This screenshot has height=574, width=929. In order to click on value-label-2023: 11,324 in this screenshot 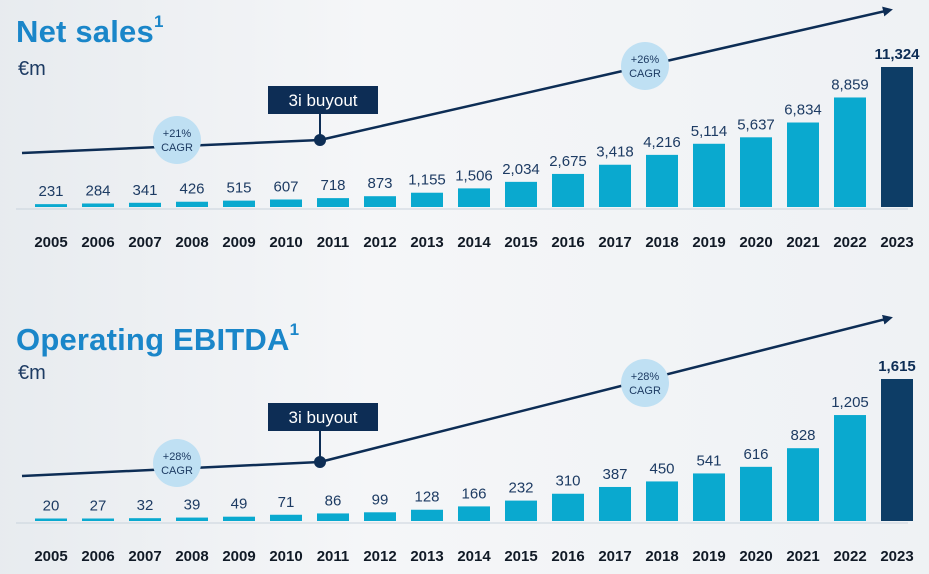, I will do `click(897, 54)`.